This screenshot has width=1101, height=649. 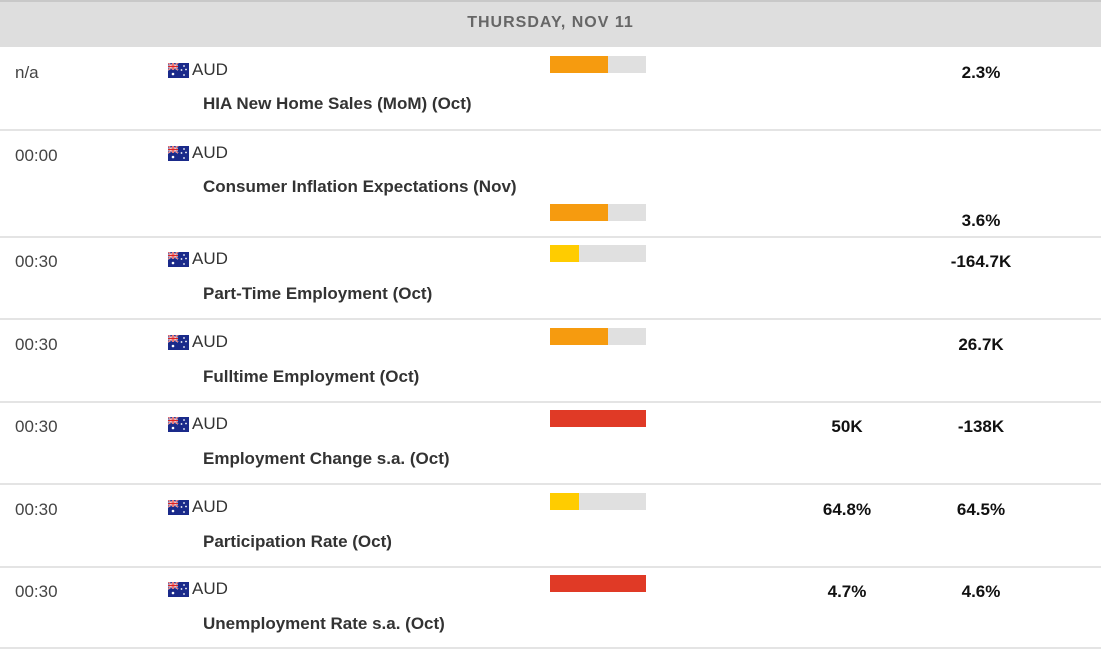 I want to click on event-forecast: 64.8%, so click(x=847, y=509).